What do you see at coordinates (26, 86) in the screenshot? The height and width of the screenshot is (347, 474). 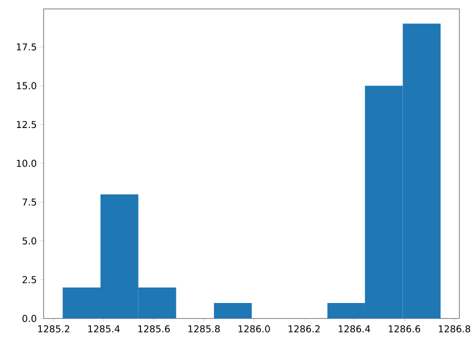 I see `y-tick-label: 15.0` at bounding box center [26, 86].